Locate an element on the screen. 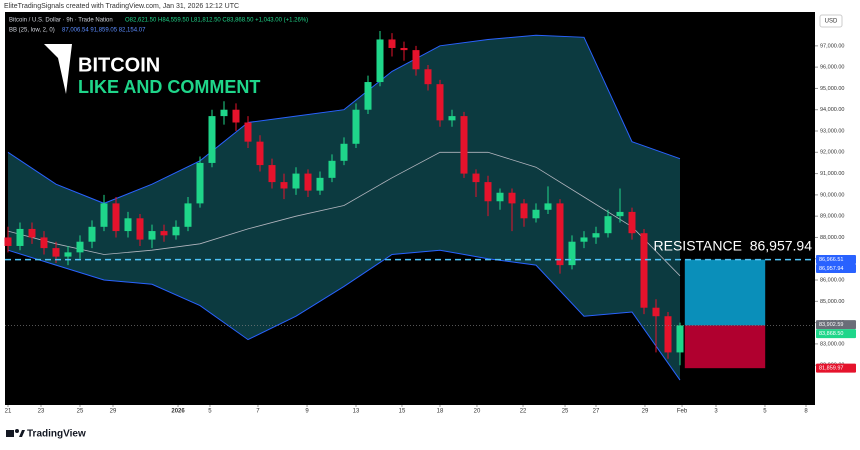 This screenshot has height=450, width=860. logo-title: BITCOIN is located at coordinates (119, 65).